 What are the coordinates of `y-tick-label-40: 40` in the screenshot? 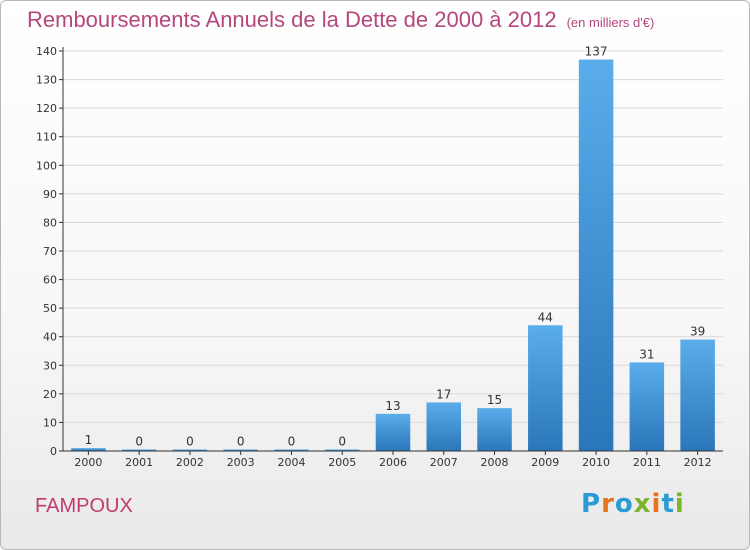 It's located at (50, 337).